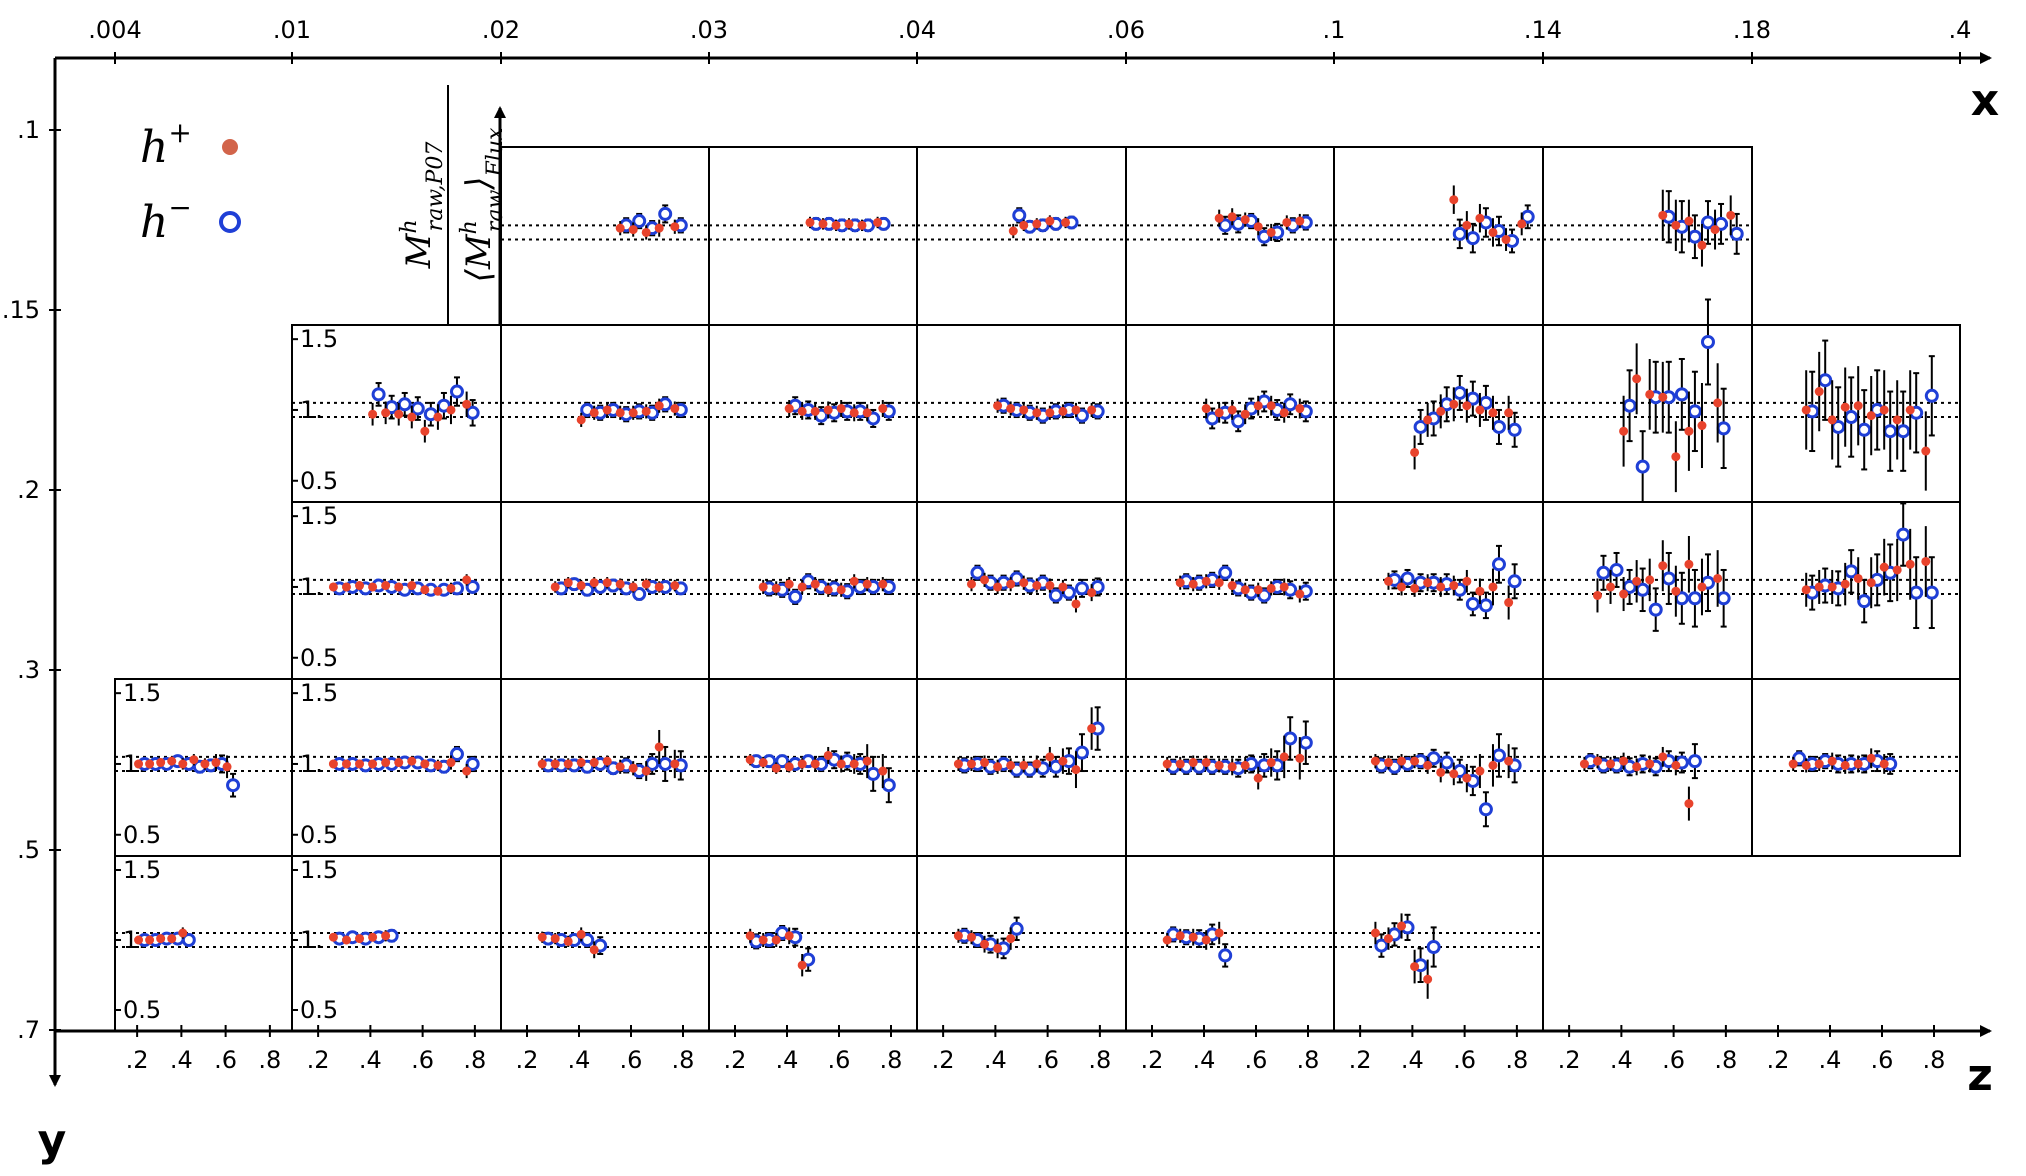 This screenshot has width=2026, height=1176. What do you see at coordinates (495, 152) in the screenshot?
I see `ratio-label-den-flux: Flux` at bounding box center [495, 152].